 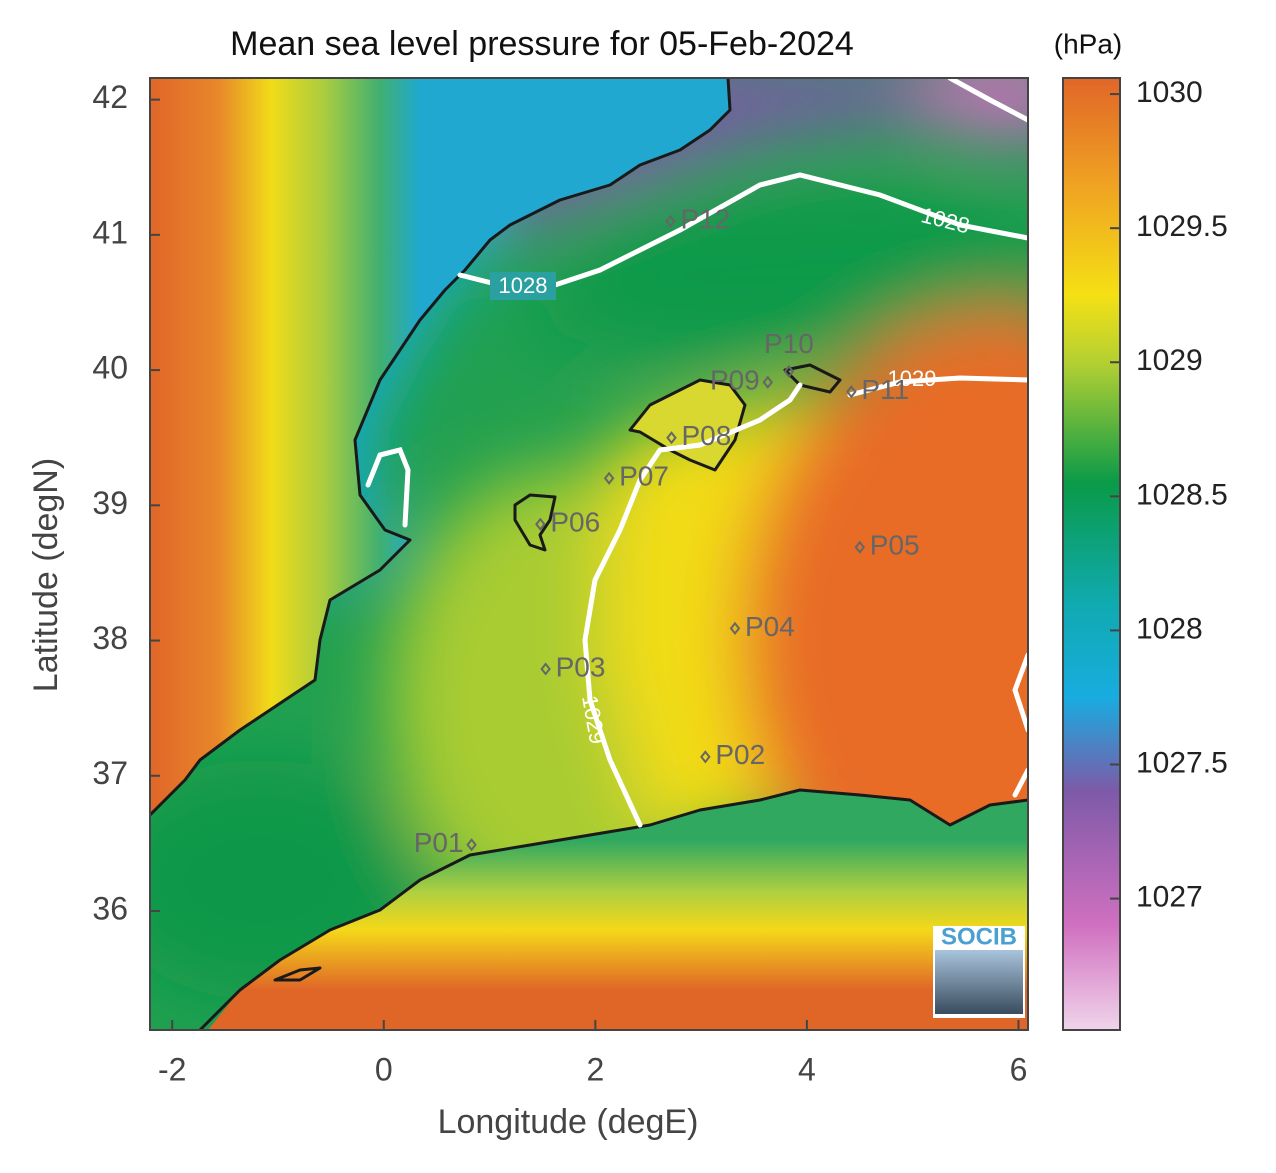 I want to click on station-label: P07, so click(x=644, y=476).